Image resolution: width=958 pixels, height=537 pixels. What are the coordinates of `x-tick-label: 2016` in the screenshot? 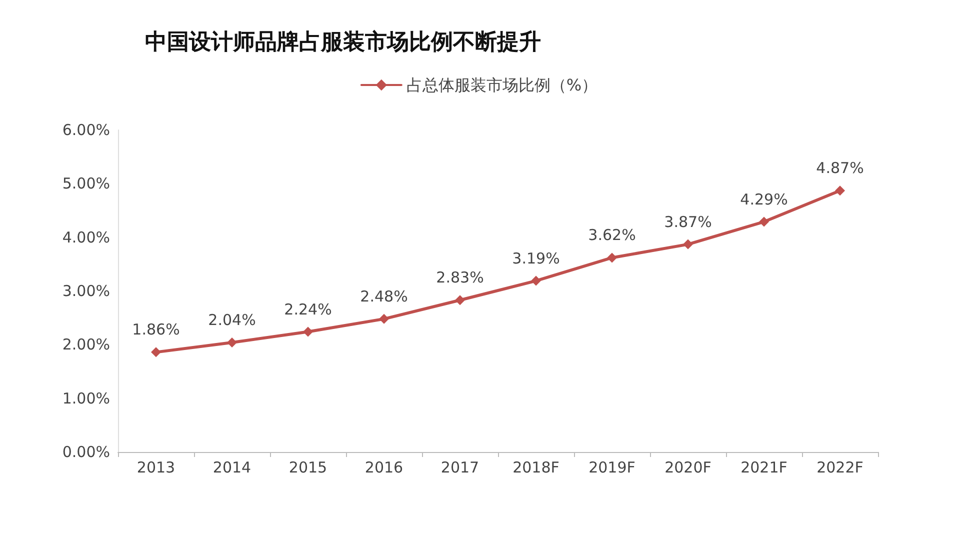 It's located at (384, 467).